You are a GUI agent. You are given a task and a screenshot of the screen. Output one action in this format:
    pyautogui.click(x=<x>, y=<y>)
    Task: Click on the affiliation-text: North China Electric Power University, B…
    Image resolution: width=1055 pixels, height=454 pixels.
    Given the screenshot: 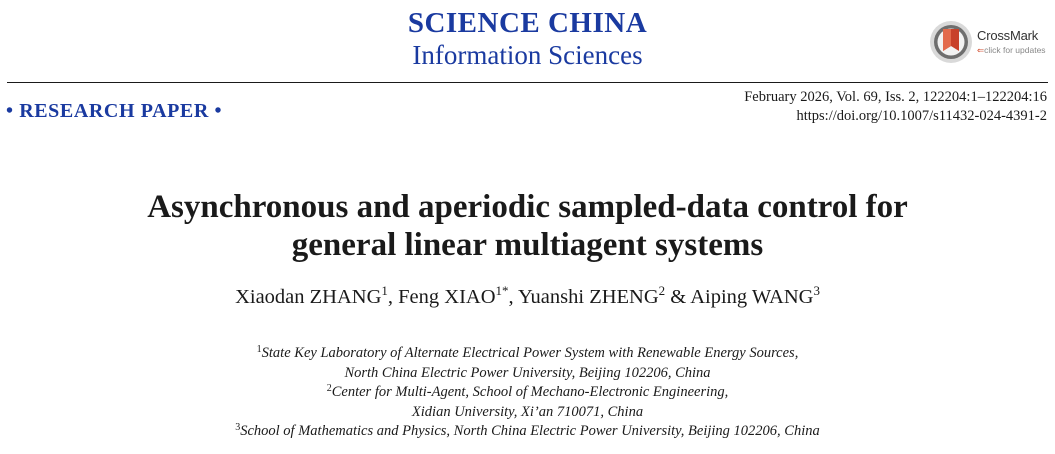 What is the action you would take?
    pyautogui.click(x=527, y=372)
    